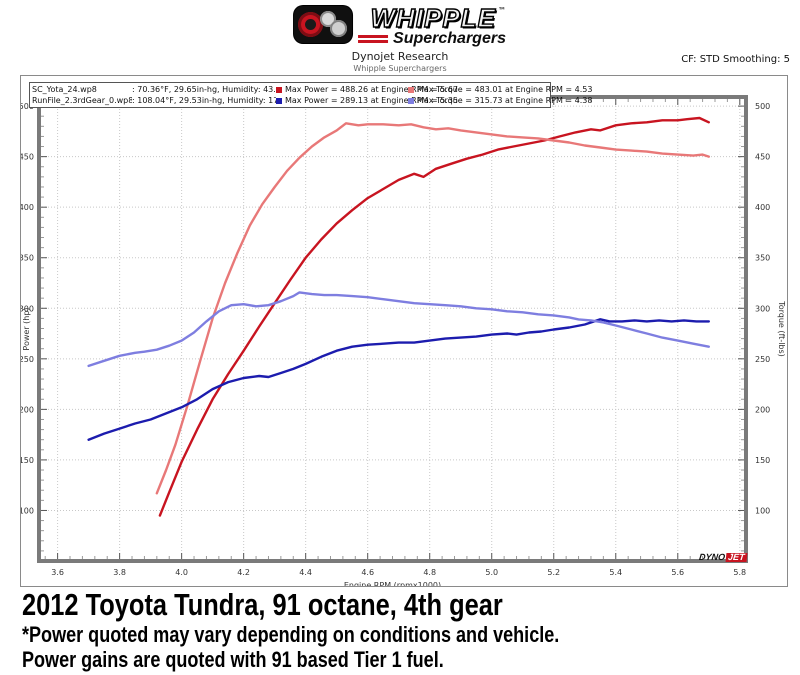  I want to click on legend-entry-max-torque: Max Torque = 315.73 at Engine RPM = 4.38, so click(500, 100).